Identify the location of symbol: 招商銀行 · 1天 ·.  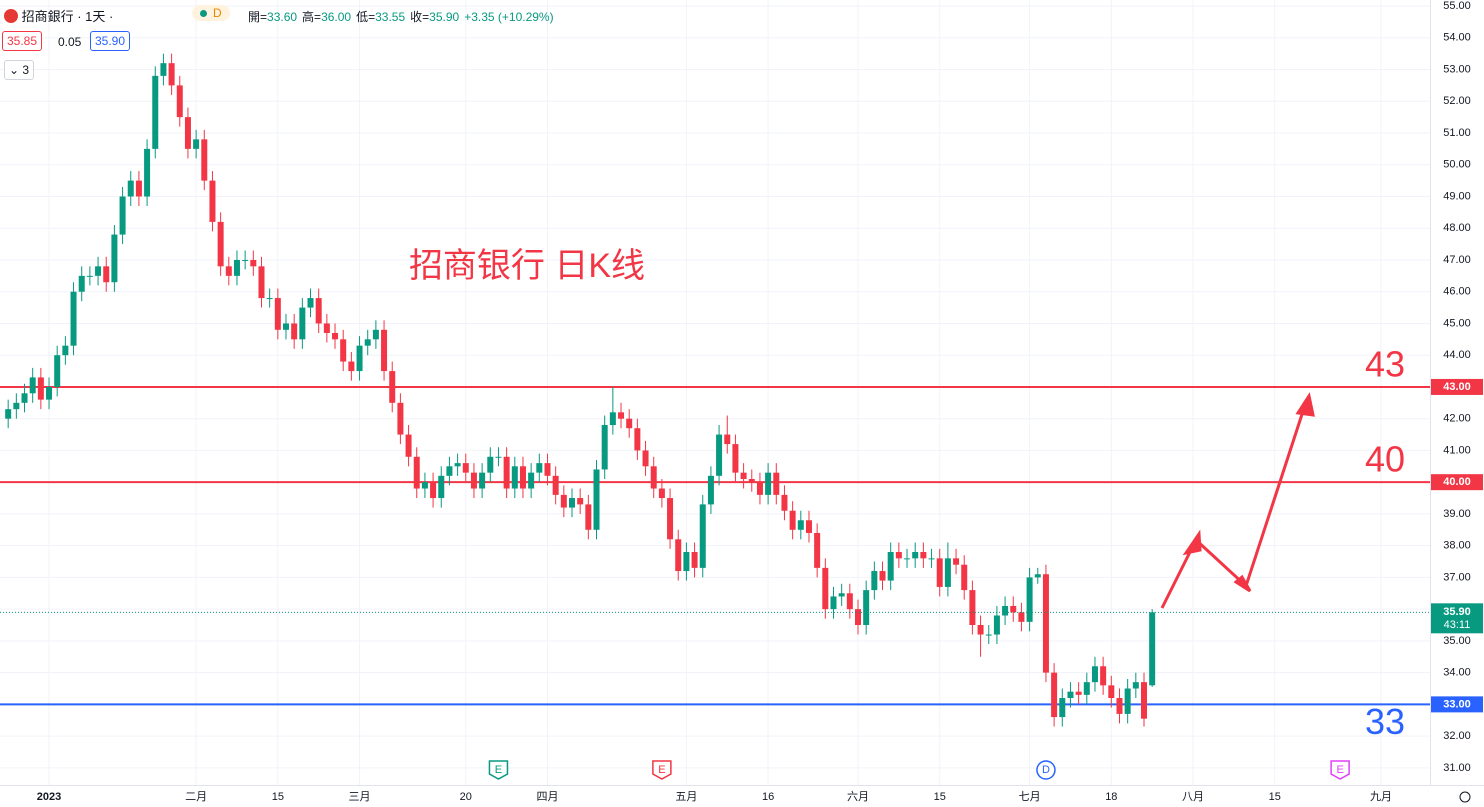
(67, 16).